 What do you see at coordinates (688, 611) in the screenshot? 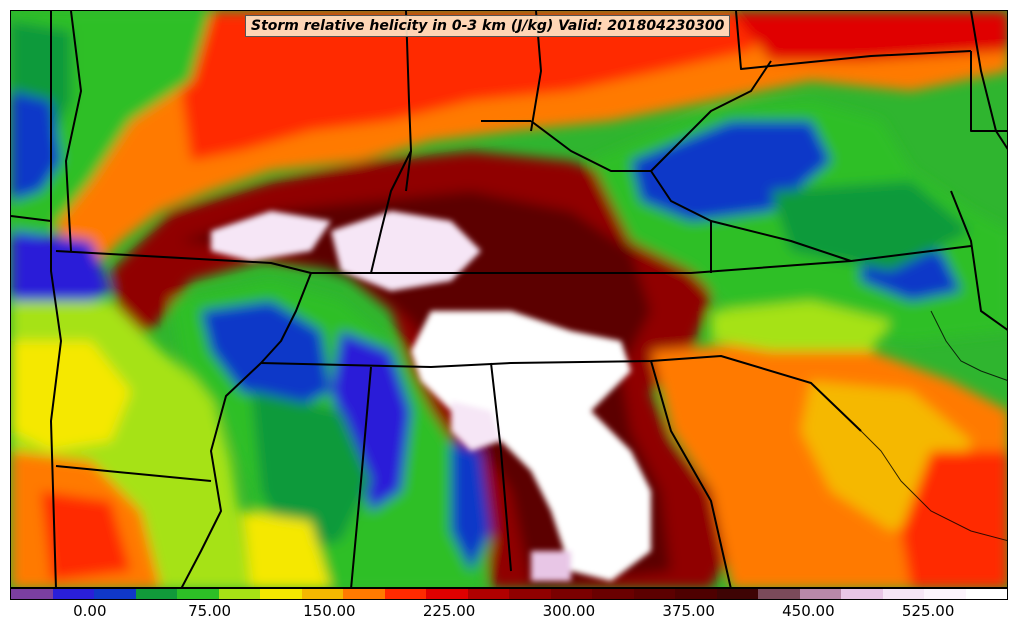
I see `colorbar-tick-label: 375.00` at bounding box center [688, 611].